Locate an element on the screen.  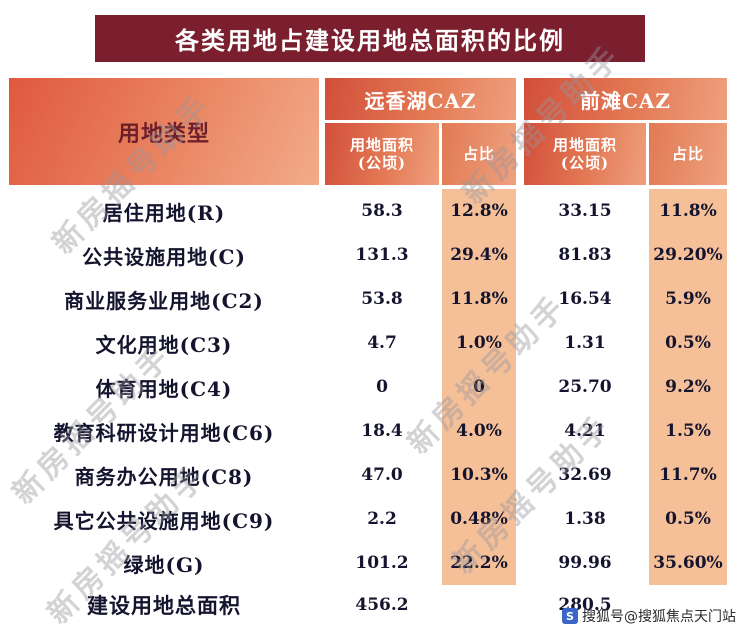
cell-area2: 16.54 is located at coordinates (585, 299).